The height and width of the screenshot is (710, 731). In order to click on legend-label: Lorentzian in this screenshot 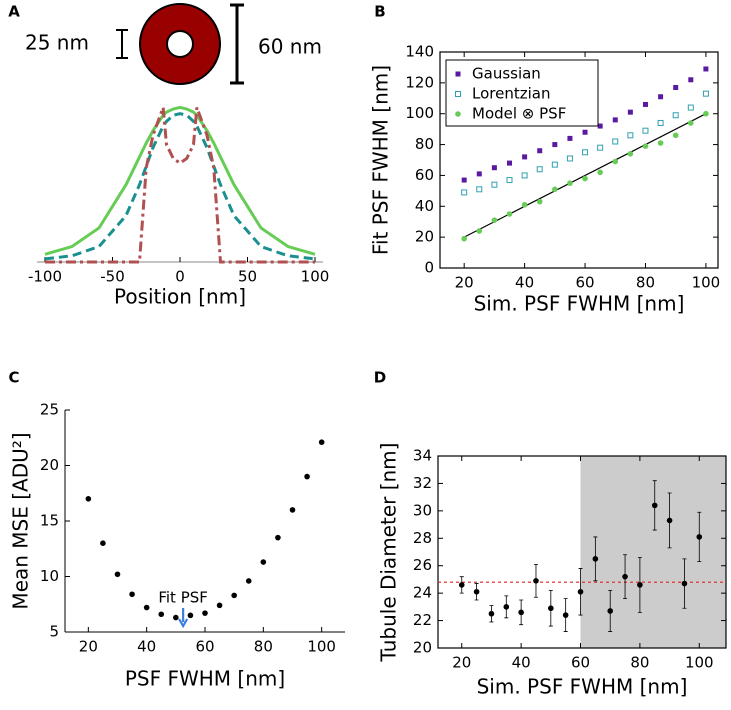, I will do `click(511, 94)`.